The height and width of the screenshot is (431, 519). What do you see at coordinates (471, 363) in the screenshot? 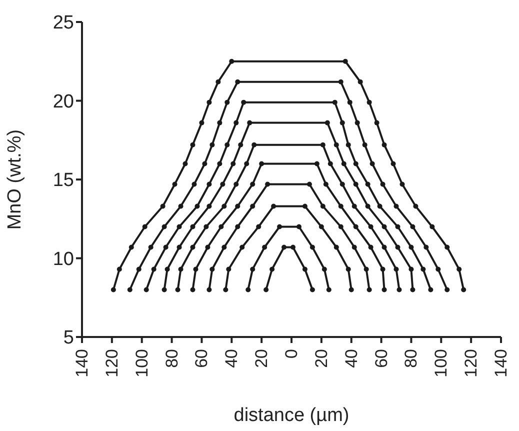
I see `x-tick-label: 120` at bounding box center [471, 363].